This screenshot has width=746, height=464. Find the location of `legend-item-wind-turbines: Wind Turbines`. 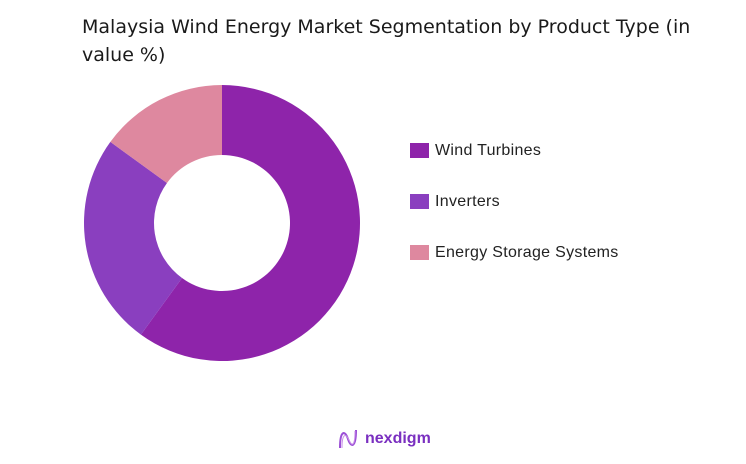

legend-item-wind-turbines: Wind Turbines is located at coordinates (514, 150).